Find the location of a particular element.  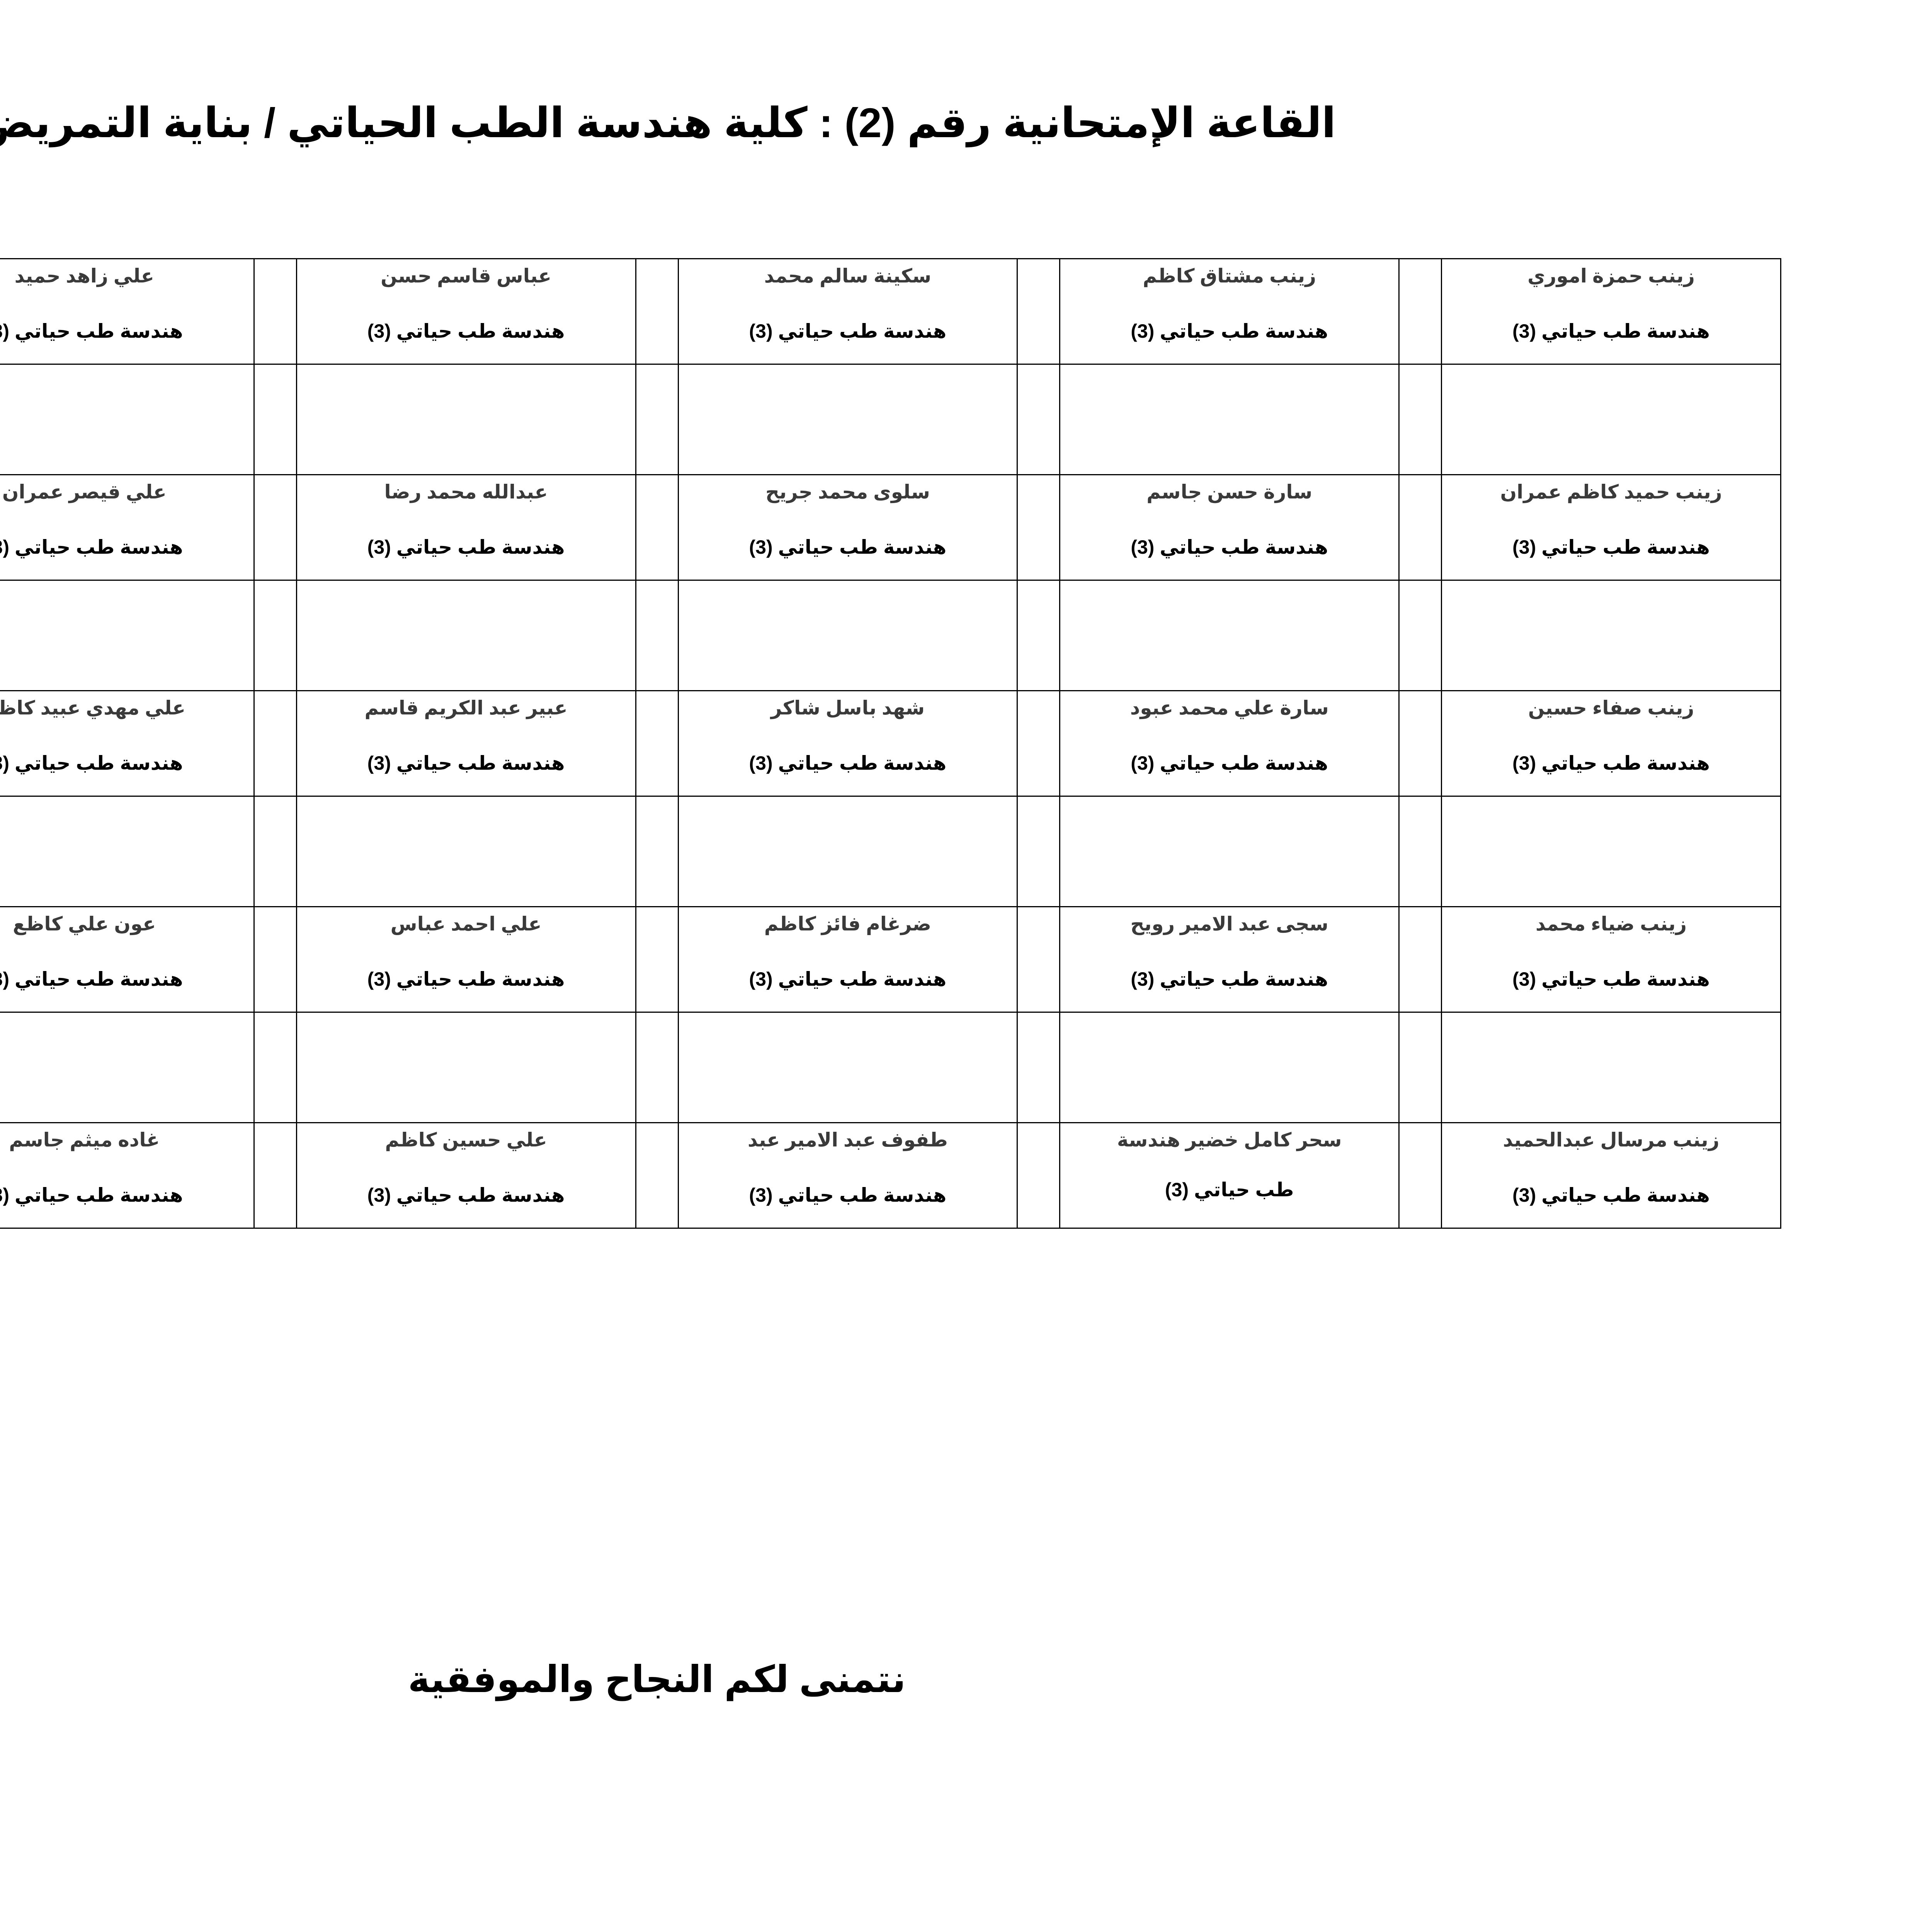

student-name: زينب صفاء حسين is located at coordinates (1611, 708).